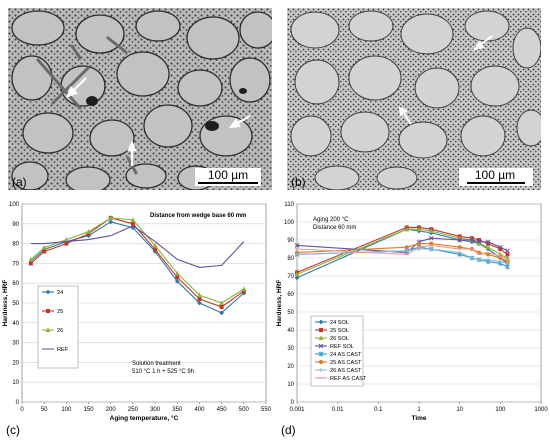 The height and width of the screenshot is (440, 550). I want to click on y-axis-label: Hardness, HRF, so click(5, 303).